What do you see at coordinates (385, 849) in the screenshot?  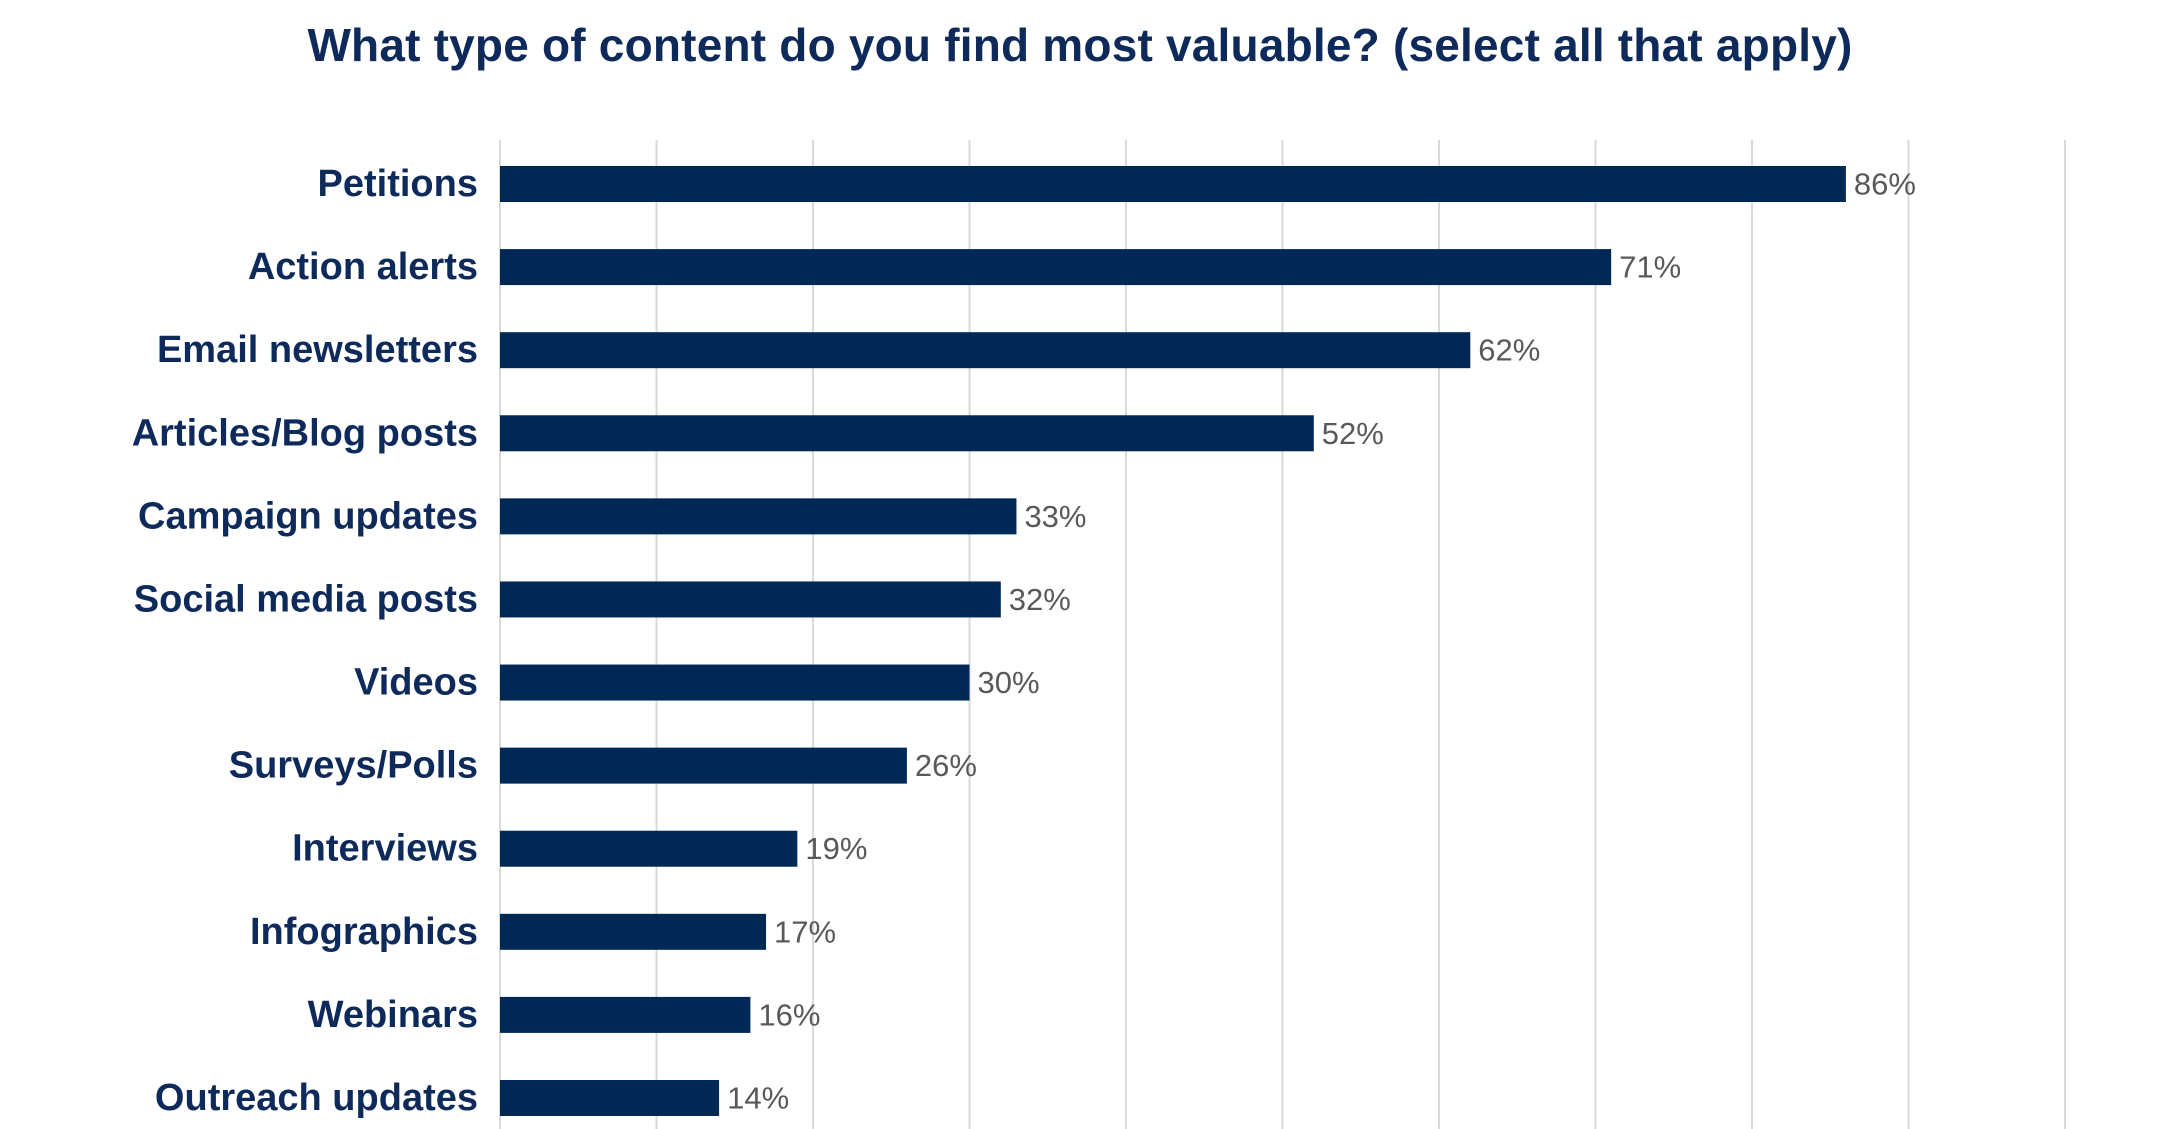 I see `category-label: Interviews` at bounding box center [385, 849].